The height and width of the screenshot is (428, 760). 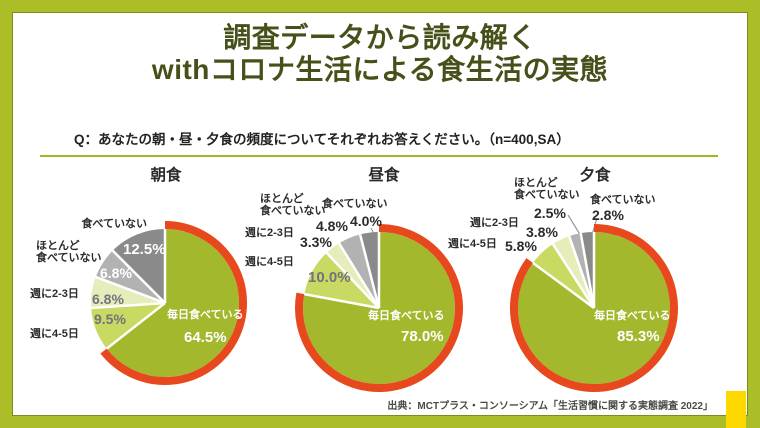 I want to click on slice-value-week23: 6.8%, so click(x=108, y=299).